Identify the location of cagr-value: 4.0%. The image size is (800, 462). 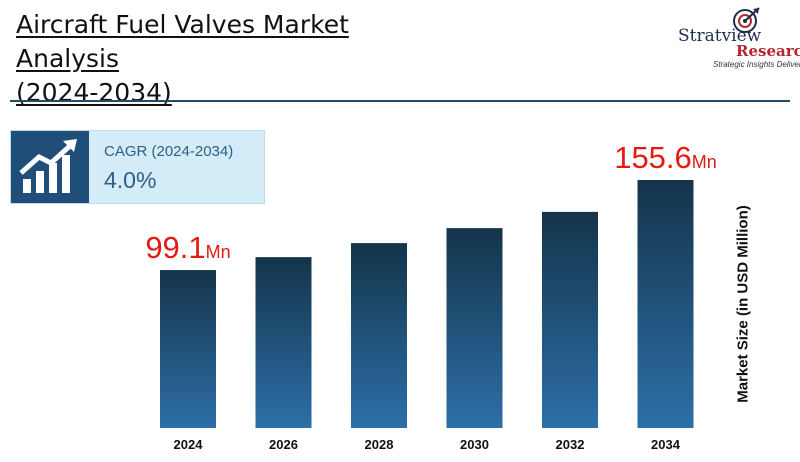
(130, 180).